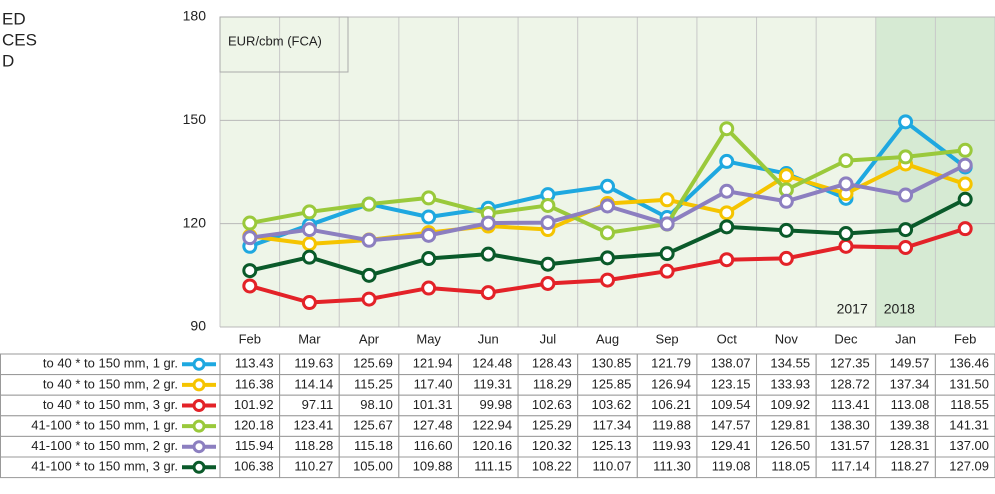 Image resolution: width=995 pixels, height=494 pixels. What do you see at coordinates (552, 425) in the screenshot?
I see `table-value: 125.29` at bounding box center [552, 425].